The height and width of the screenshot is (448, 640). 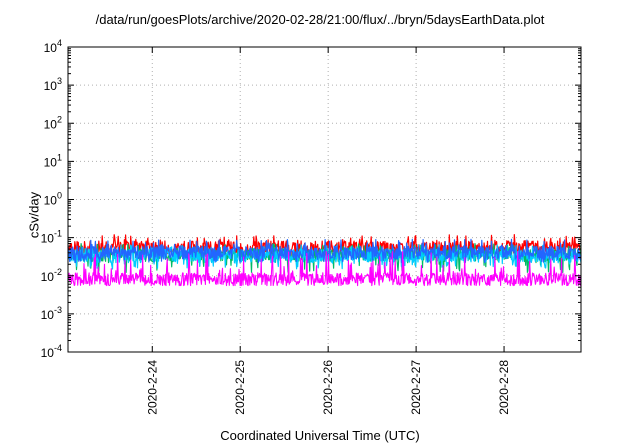 What do you see at coordinates (51, 237) in the screenshot?
I see `y-tick-label: 10⁻¹` at bounding box center [51, 237].